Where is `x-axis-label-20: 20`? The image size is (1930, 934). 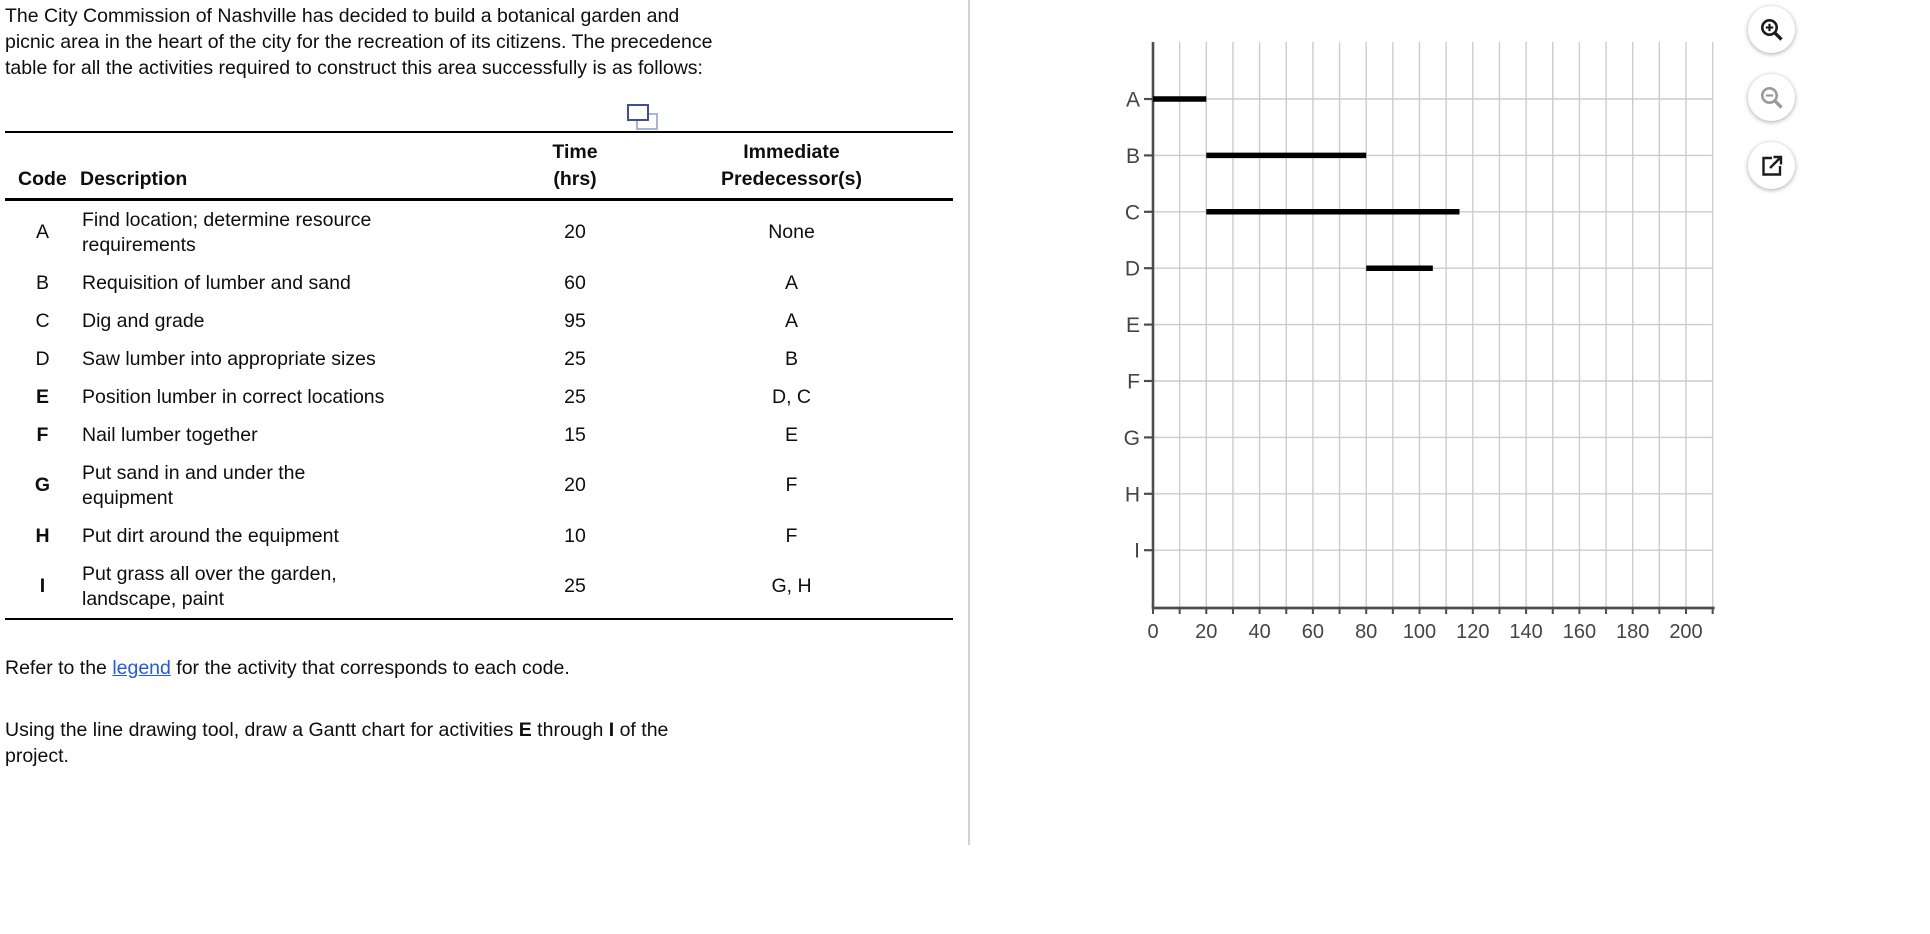 x-axis-label-20: 20 is located at coordinates (1206, 632).